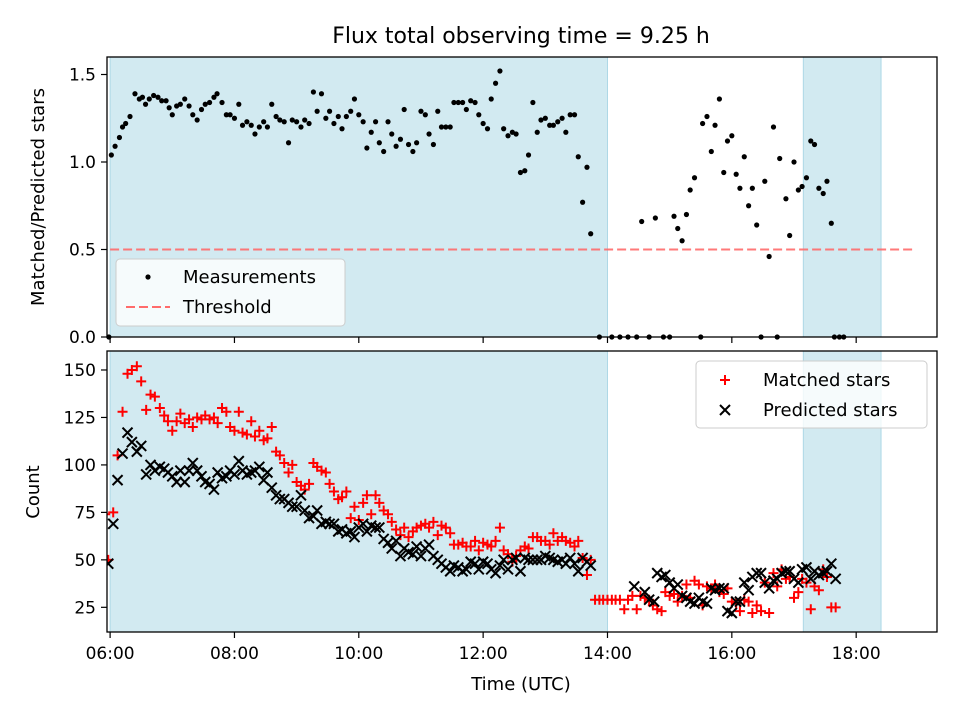 The width and height of the screenshot is (960, 720). What do you see at coordinates (230, 292) in the screenshot?
I see `legend-box` at bounding box center [230, 292].